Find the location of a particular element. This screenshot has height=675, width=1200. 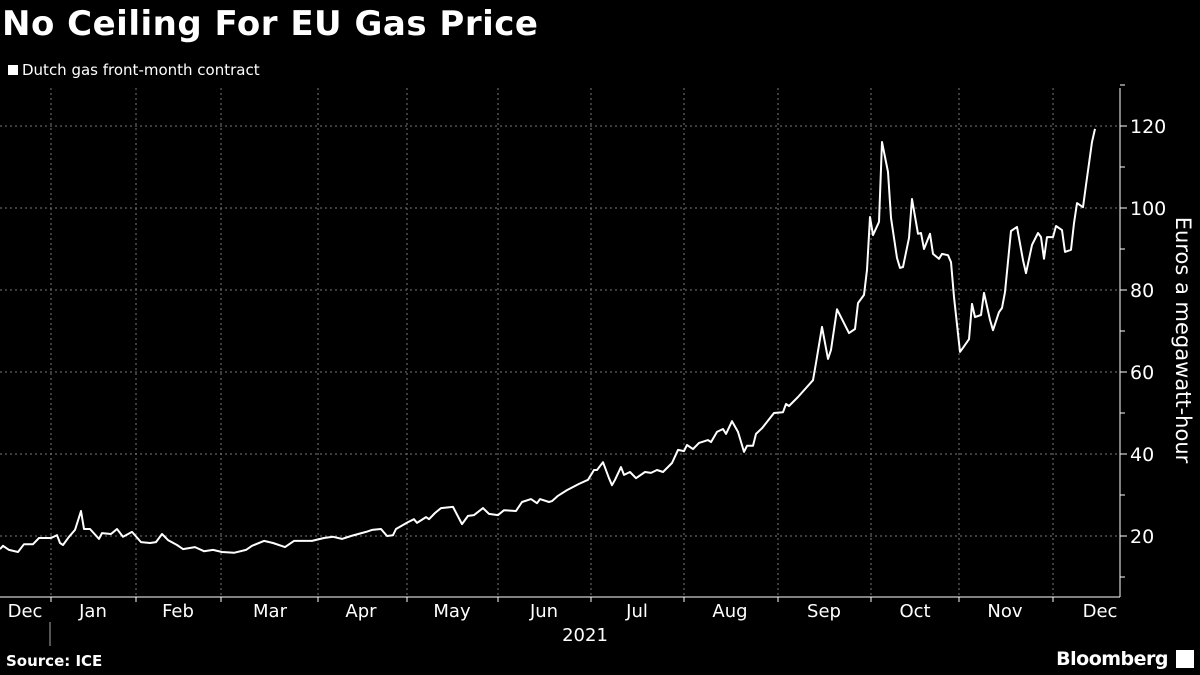

y-tick-label: 100 is located at coordinates (1148, 209).